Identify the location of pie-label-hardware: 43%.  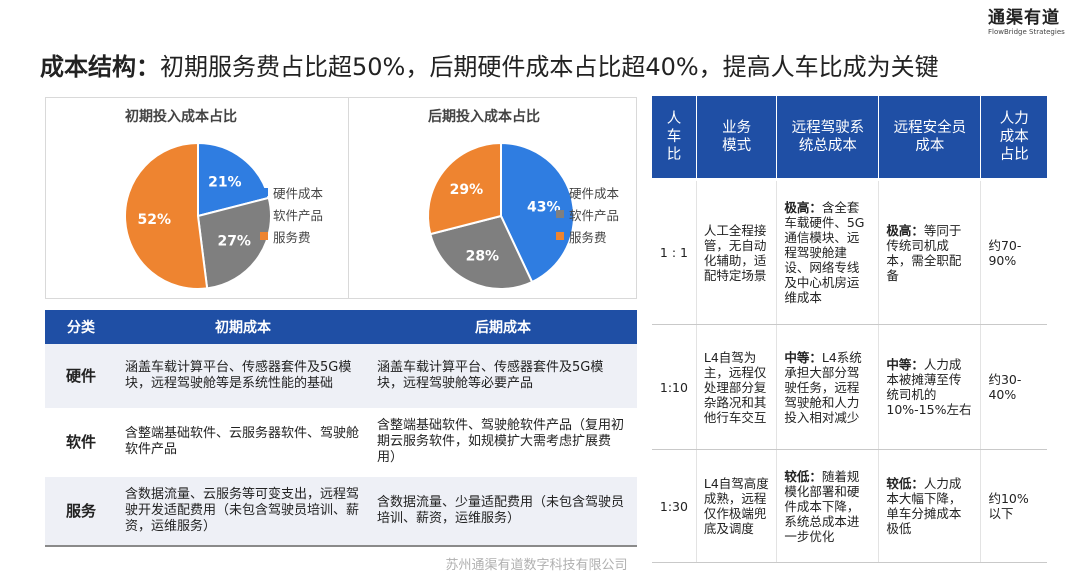
(544, 207).